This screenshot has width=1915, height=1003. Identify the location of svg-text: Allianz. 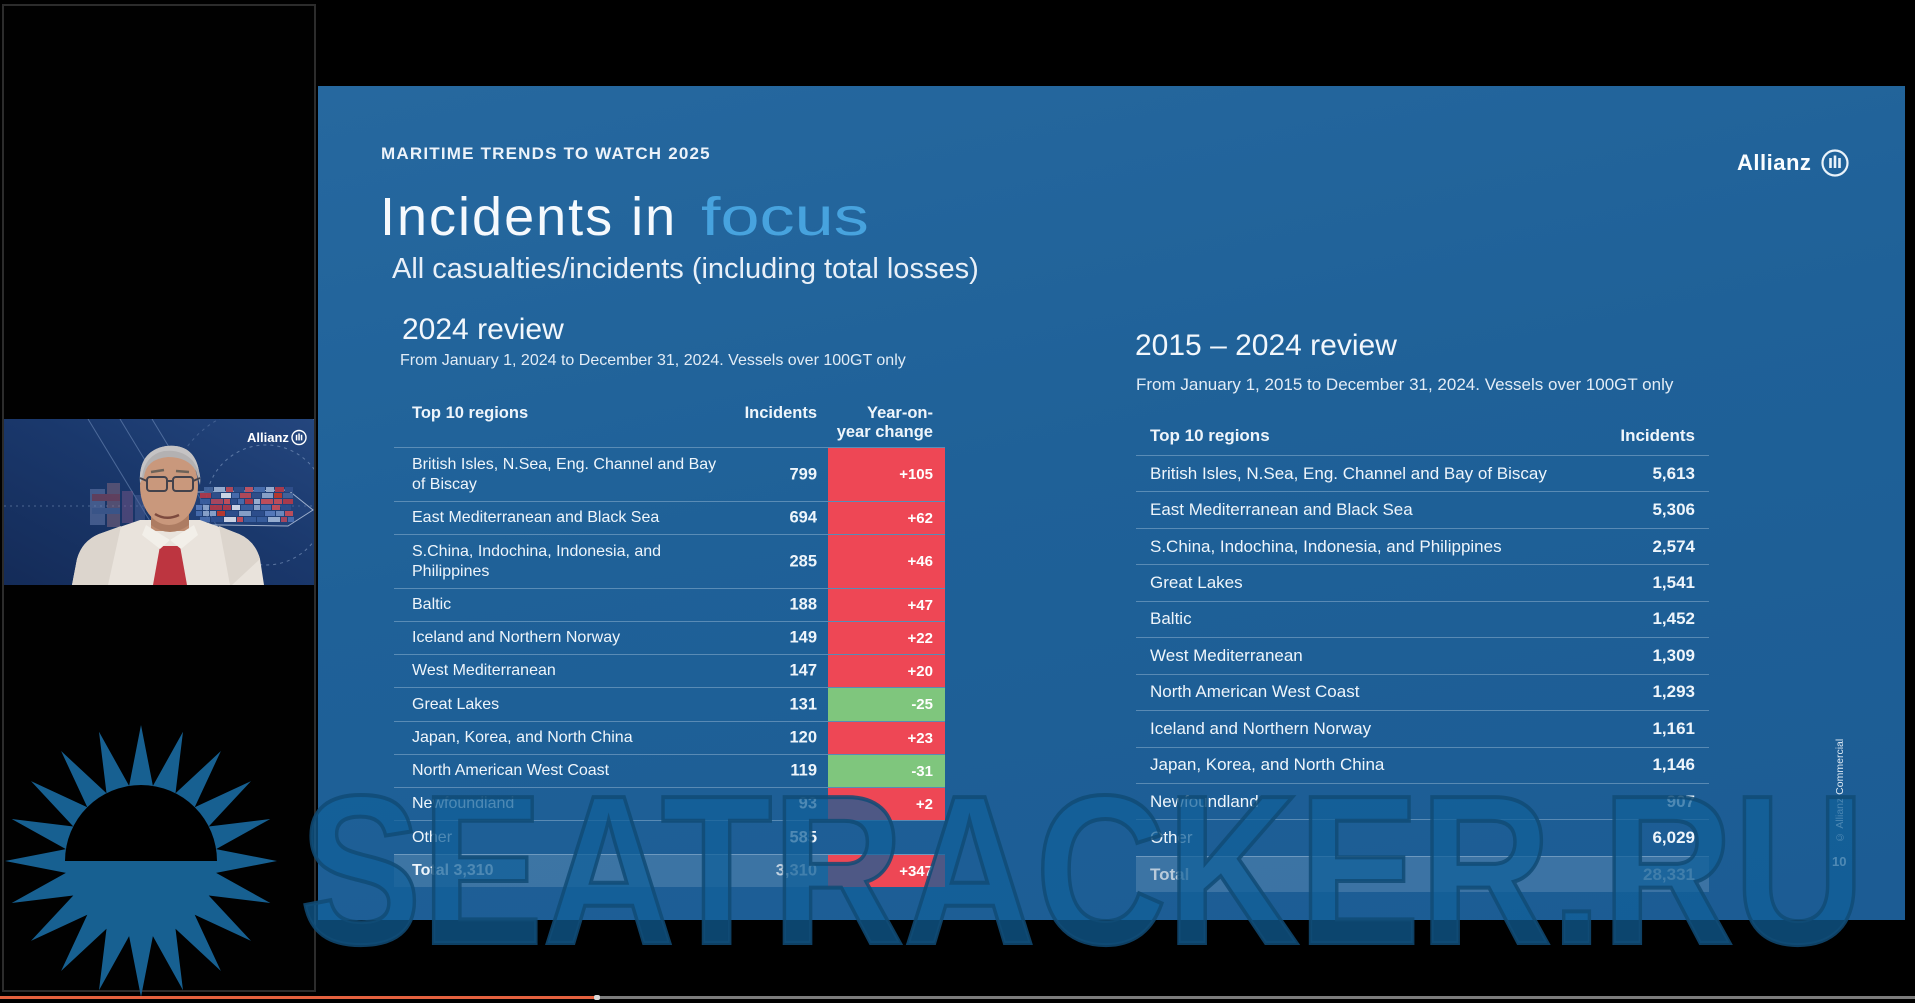
(268, 437).